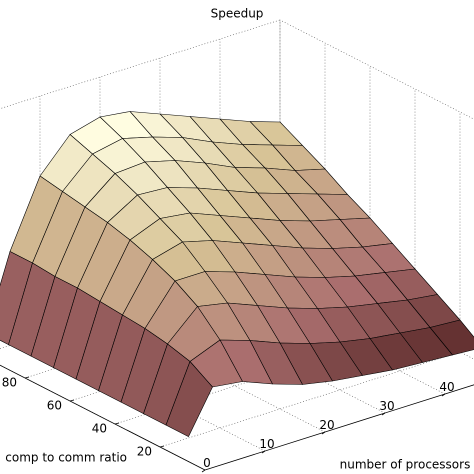 The width and height of the screenshot is (474, 474). I want to click on x-axis-label: number of processors, so click(405, 465).